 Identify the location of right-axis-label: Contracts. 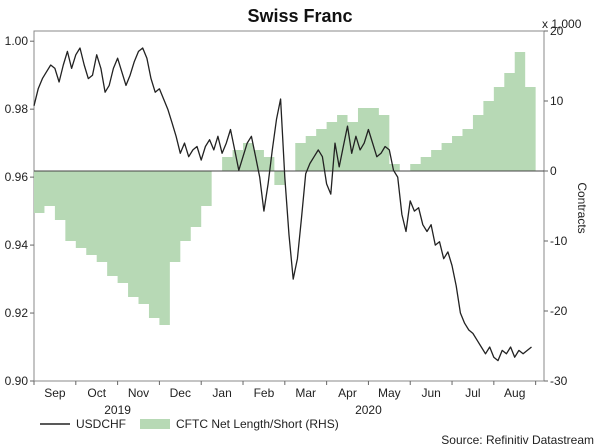
(582, 207).